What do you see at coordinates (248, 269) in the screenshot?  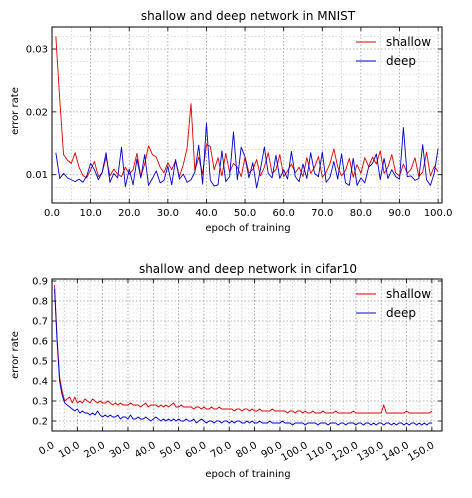 I see `chart-title: shallow and deep network in cifar10` at bounding box center [248, 269].